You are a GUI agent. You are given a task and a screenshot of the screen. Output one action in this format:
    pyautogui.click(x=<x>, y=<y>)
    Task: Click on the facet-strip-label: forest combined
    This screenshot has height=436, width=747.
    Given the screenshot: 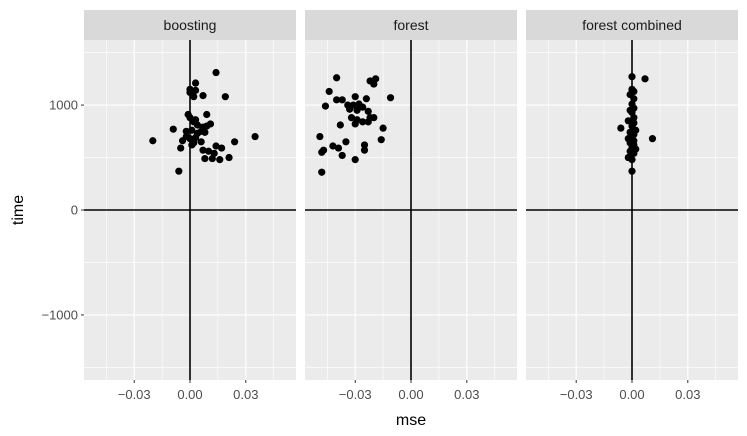 What is the action you would take?
    pyautogui.click(x=632, y=25)
    